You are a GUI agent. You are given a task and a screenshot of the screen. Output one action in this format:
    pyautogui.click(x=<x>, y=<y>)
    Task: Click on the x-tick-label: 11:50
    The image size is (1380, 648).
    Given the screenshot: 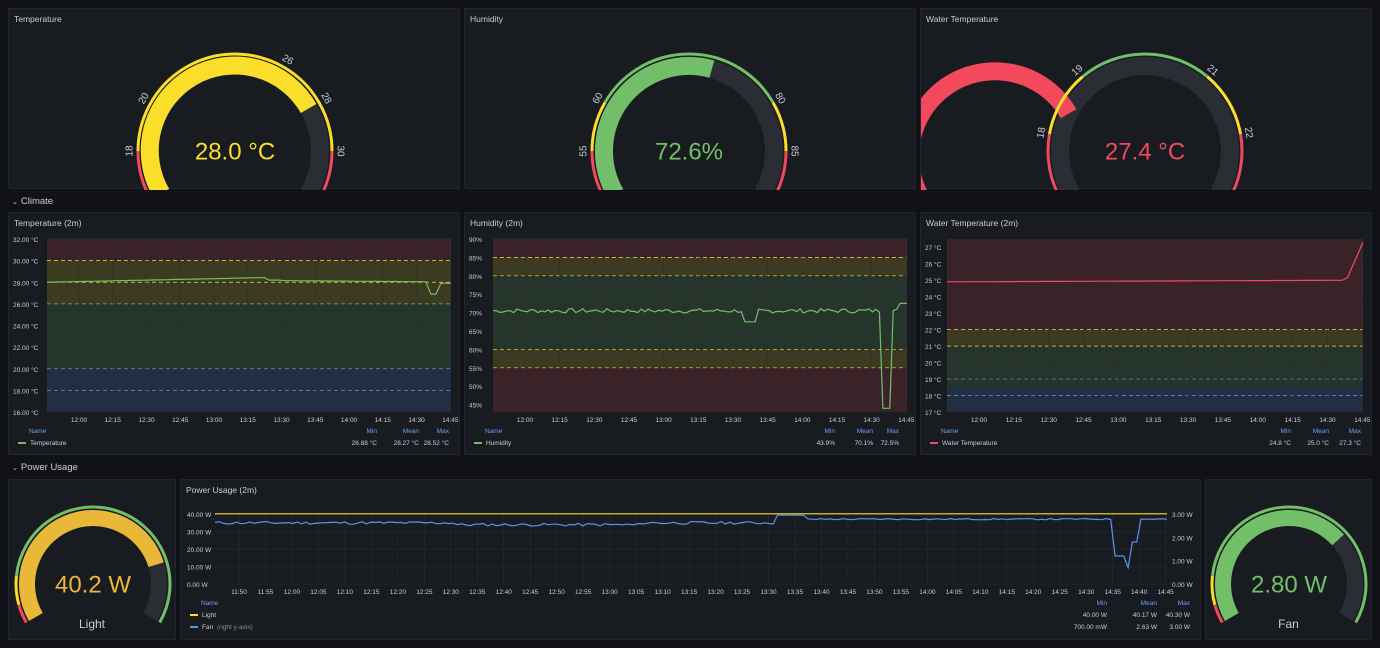 What is the action you would take?
    pyautogui.click(x=239, y=592)
    